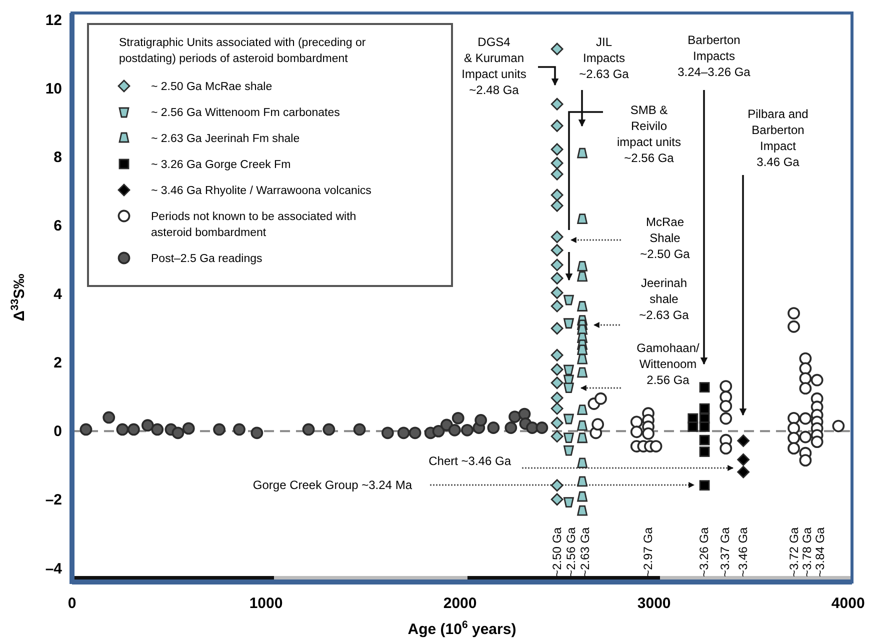 Image resolution: width=875 pixels, height=644 pixels. What do you see at coordinates (58, 226) in the screenshot?
I see `y-tick-label: 6` at bounding box center [58, 226].